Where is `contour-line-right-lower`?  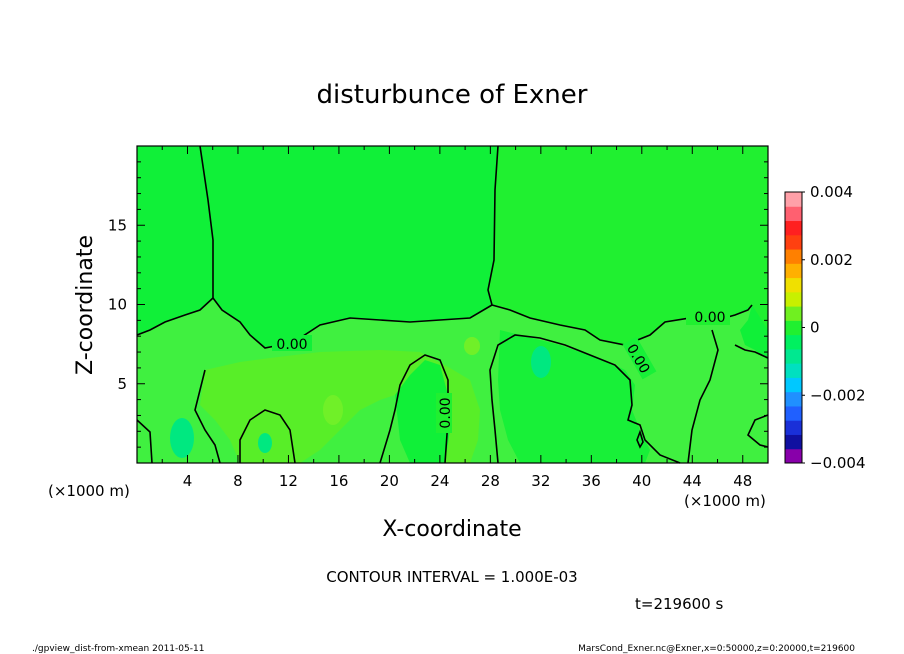 contour-line-right-lower is located at coordinates (703, 396).